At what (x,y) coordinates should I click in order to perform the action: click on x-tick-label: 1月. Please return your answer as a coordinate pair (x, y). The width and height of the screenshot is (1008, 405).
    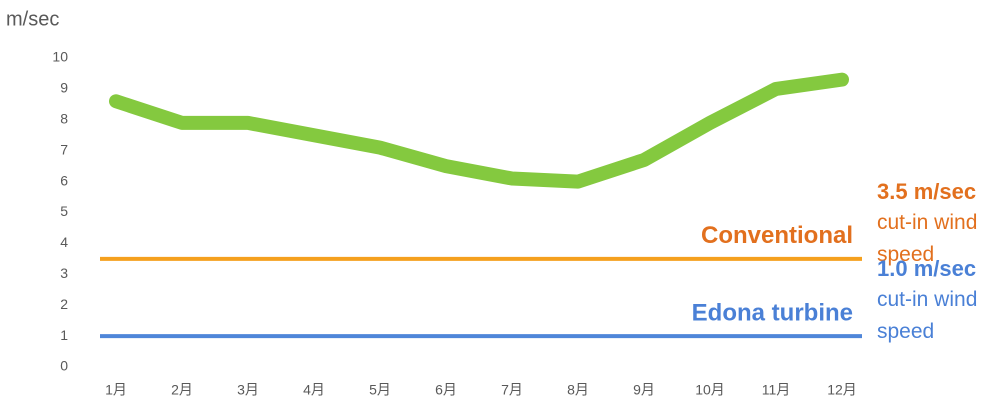
    Looking at the image, I should click on (116, 390).